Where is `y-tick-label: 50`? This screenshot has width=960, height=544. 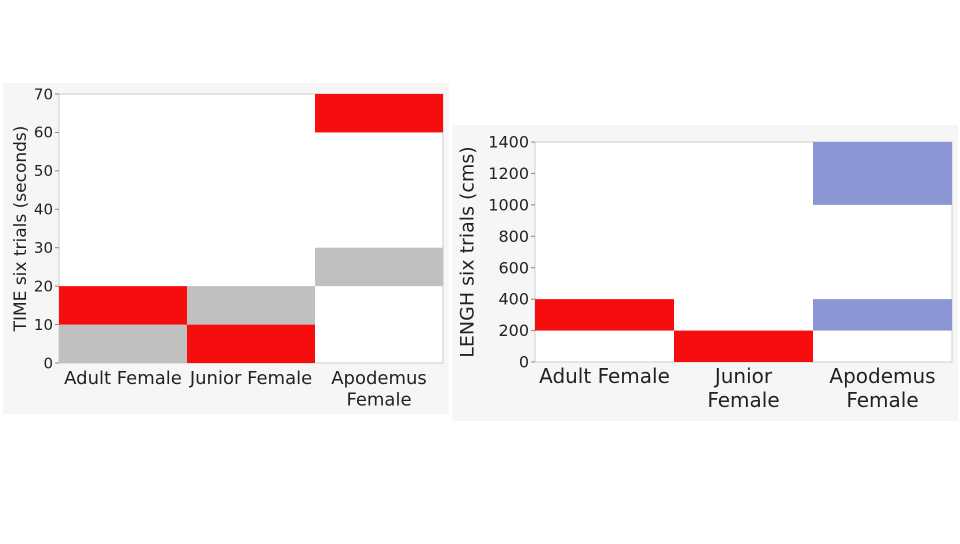
y-tick-label: 50 is located at coordinates (43, 171).